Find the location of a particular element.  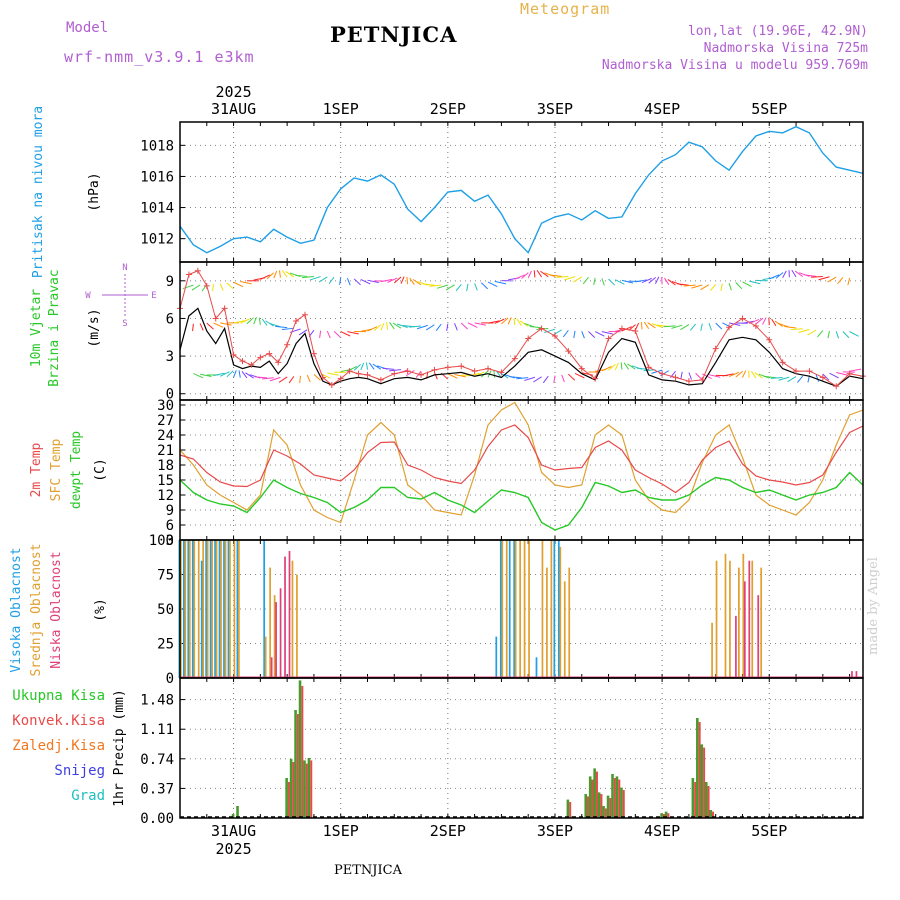

dewpt-axis-title: dewpt Temp is located at coordinates (76, 470).